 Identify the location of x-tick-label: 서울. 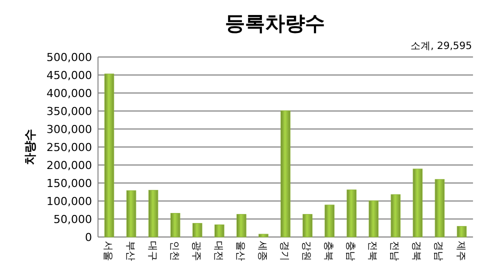
(108, 251).